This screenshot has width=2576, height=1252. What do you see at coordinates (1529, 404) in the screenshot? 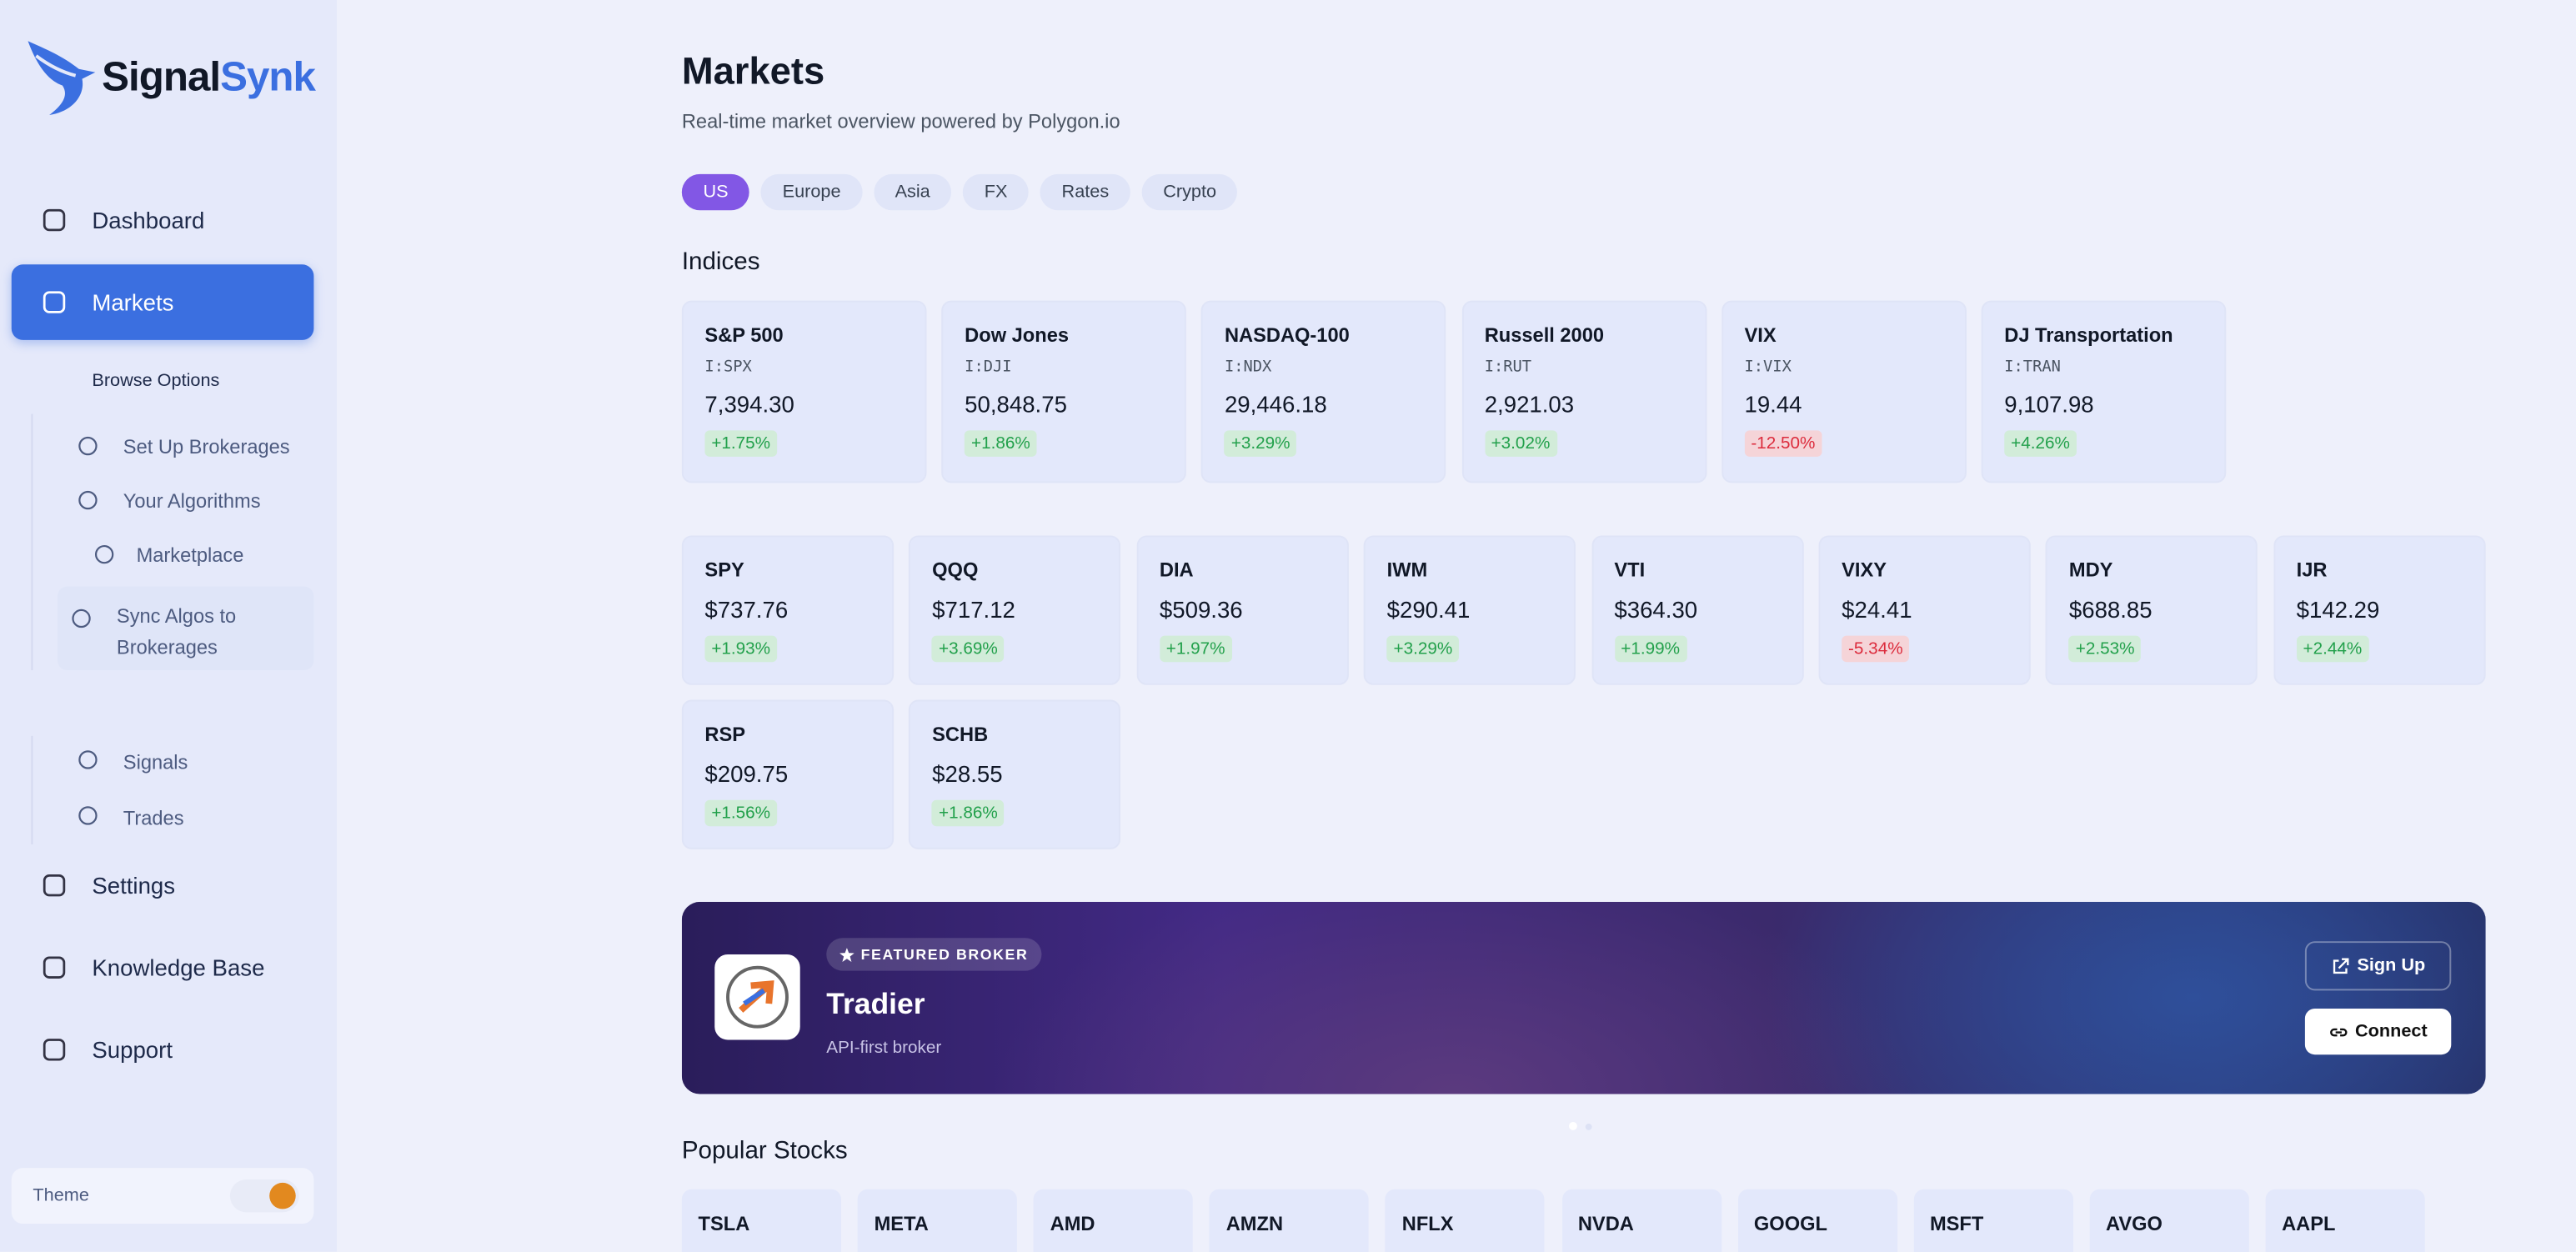
I see `index-price: 2,921.03` at bounding box center [1529, 404].